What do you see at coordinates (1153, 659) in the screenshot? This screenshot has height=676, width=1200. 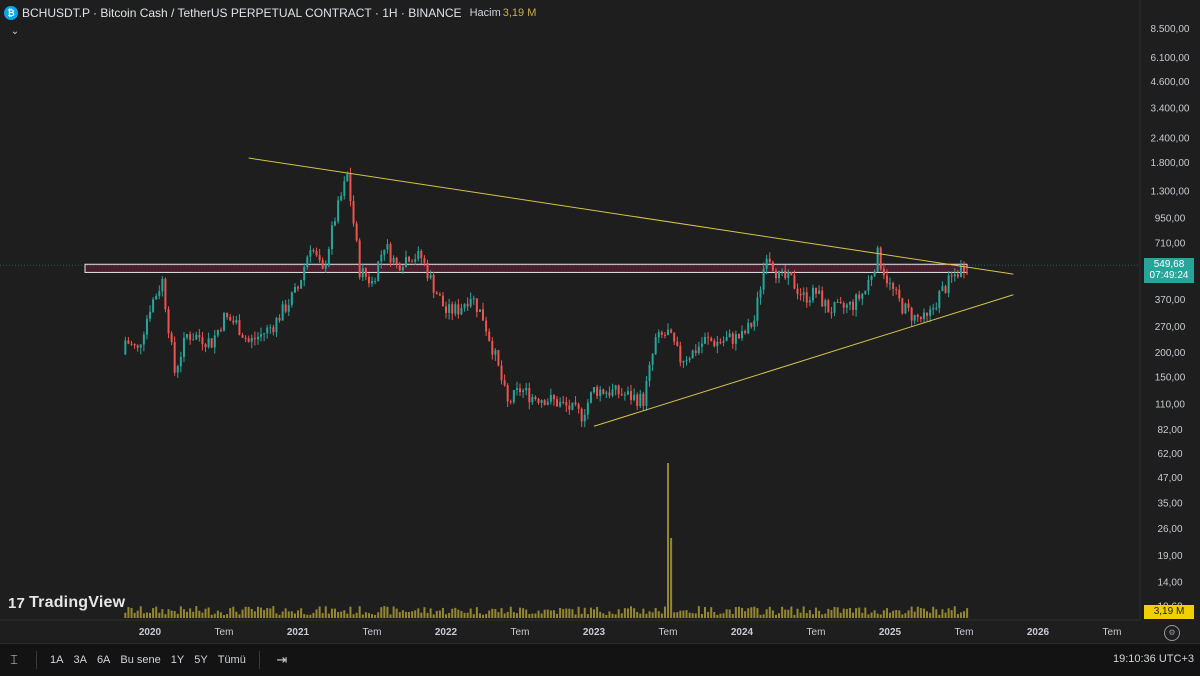 I see `clock-timezone: 19:10:36 UTC+3` at bounding box center [1153, 659].